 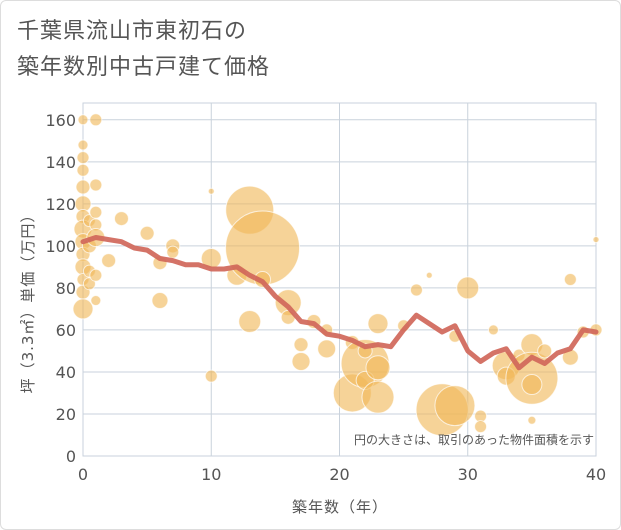 What do you see at coordinates (60, 246) in the screenshot?
I see `y-tick-label: 100` at bounding box center [60, 246].